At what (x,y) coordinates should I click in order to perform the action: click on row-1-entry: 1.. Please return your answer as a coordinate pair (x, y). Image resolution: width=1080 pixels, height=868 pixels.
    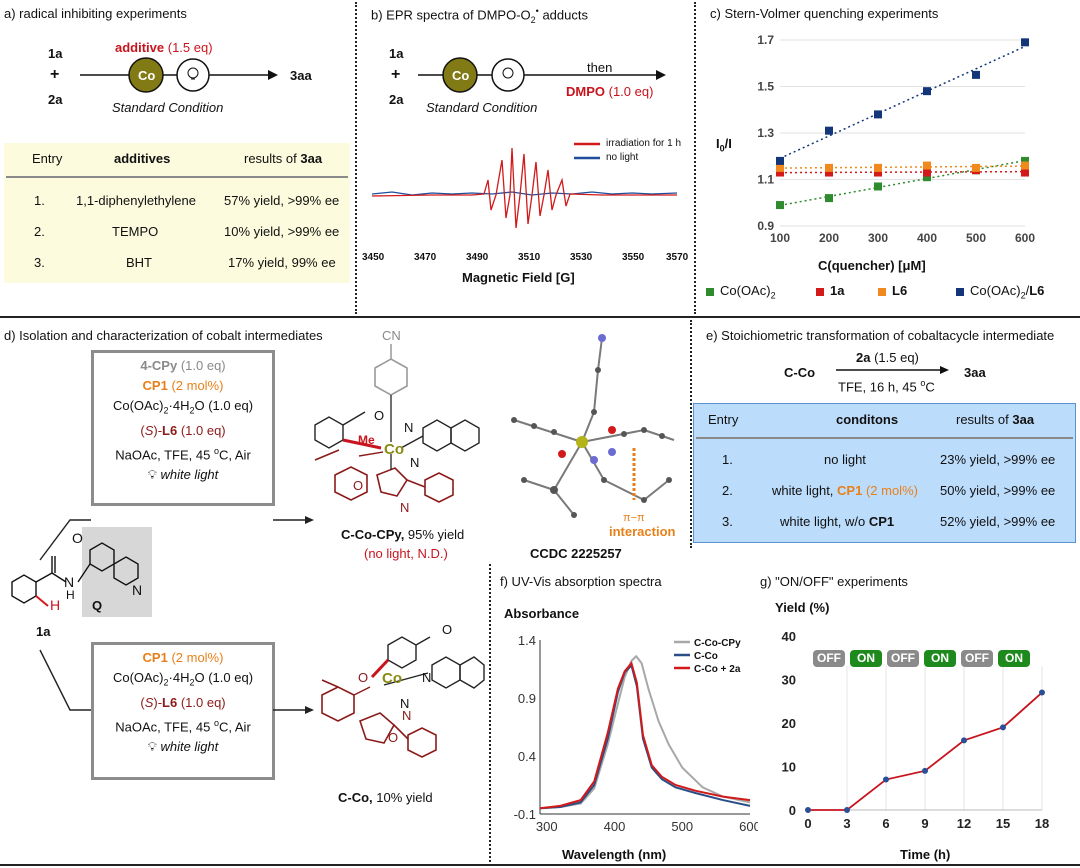
    Looking at the image, I should click on (39, 200).